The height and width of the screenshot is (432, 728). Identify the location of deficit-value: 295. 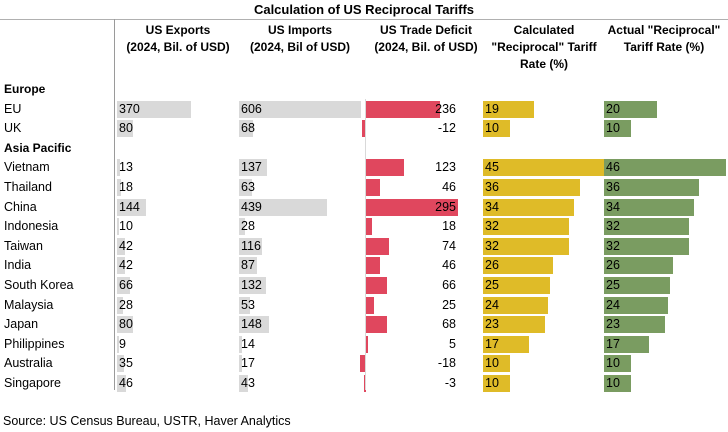
(445, 207).